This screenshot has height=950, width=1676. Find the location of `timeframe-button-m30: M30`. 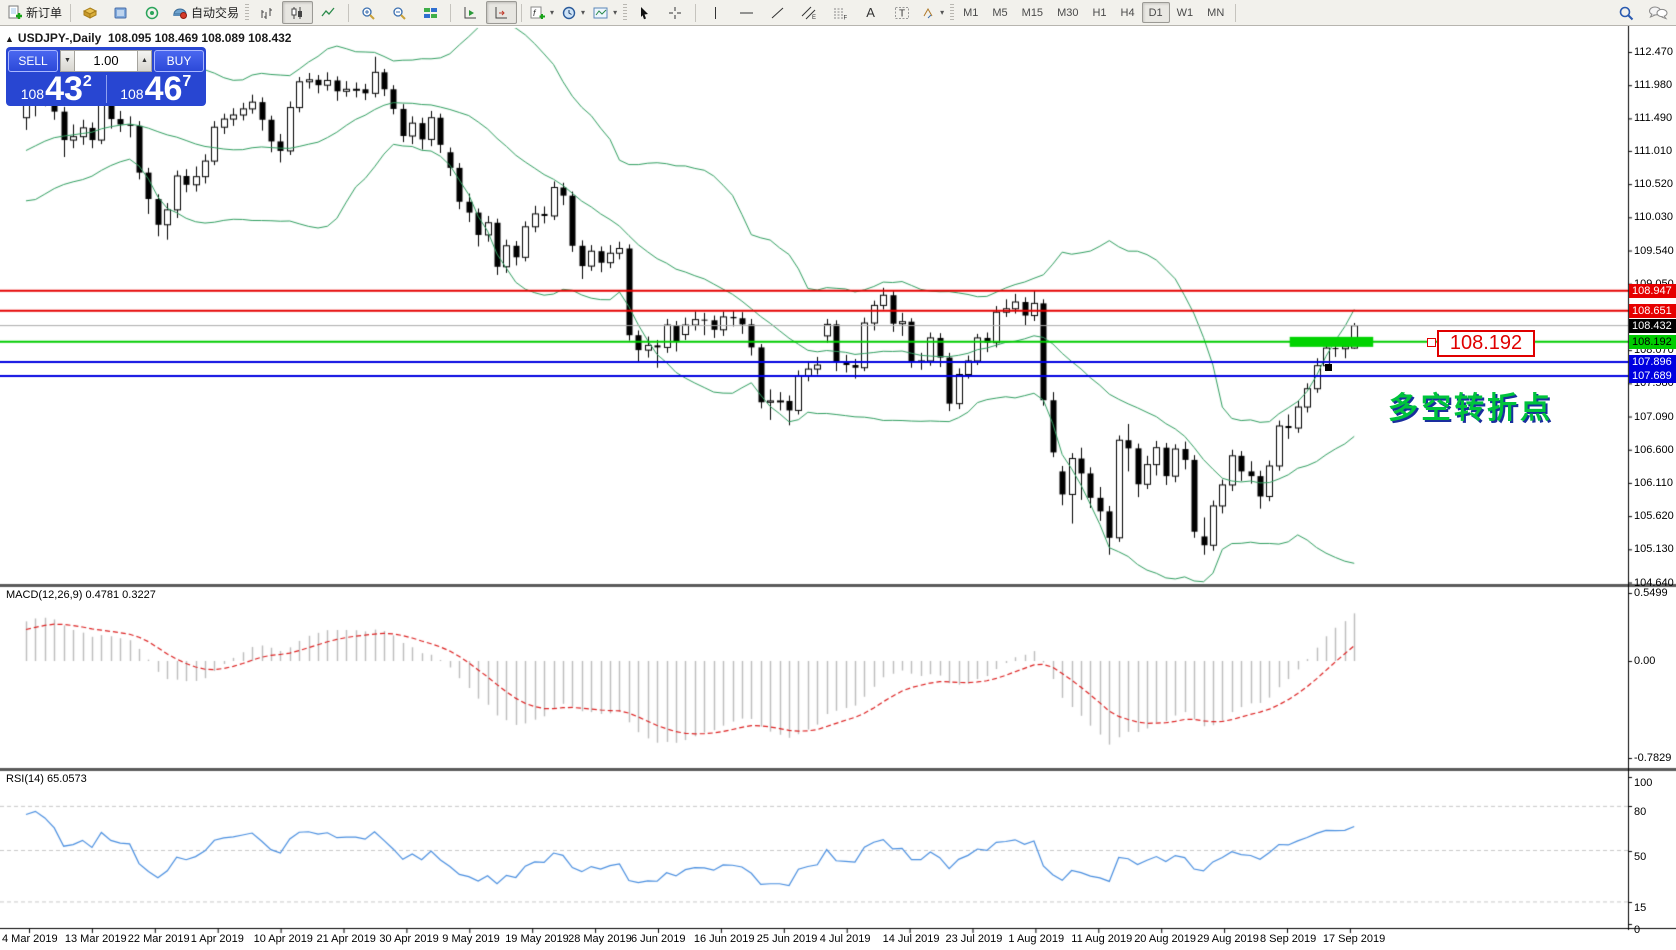

timeframe-button-m30: M30 is located at coordinates (1068, 12).